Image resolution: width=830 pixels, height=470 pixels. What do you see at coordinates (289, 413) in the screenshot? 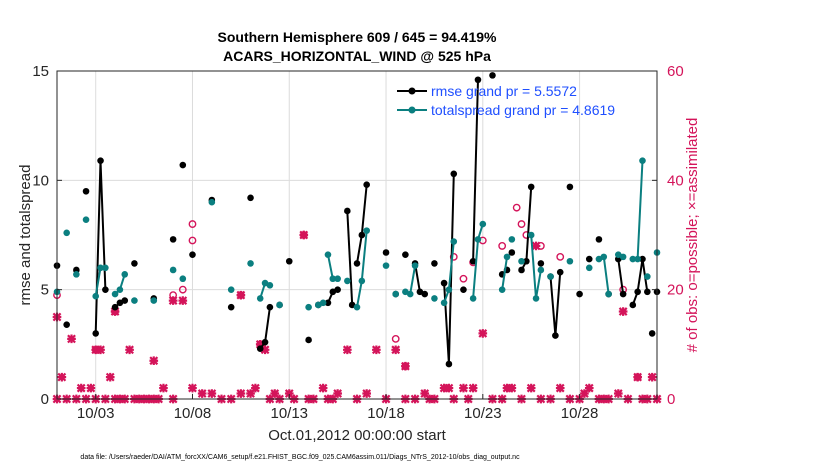
I see `x-tick-label: 10/13` at bounding box center [289, 413].